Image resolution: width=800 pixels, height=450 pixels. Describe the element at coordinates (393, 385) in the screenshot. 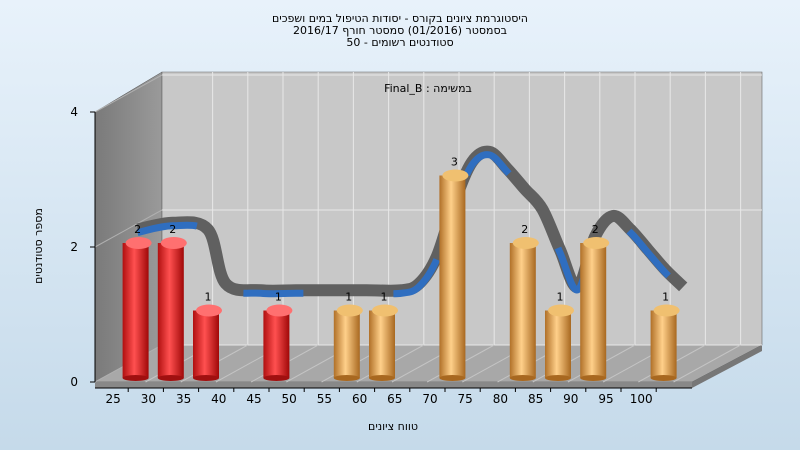

I see `floor-front-edge` at that location.